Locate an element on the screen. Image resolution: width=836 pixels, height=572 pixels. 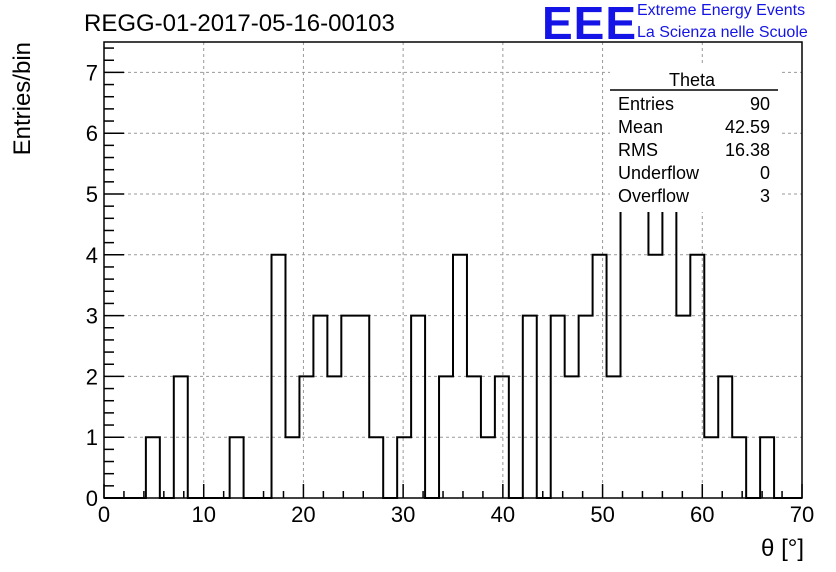
x-tick-label: 50 is located at coordinates (602, 514).